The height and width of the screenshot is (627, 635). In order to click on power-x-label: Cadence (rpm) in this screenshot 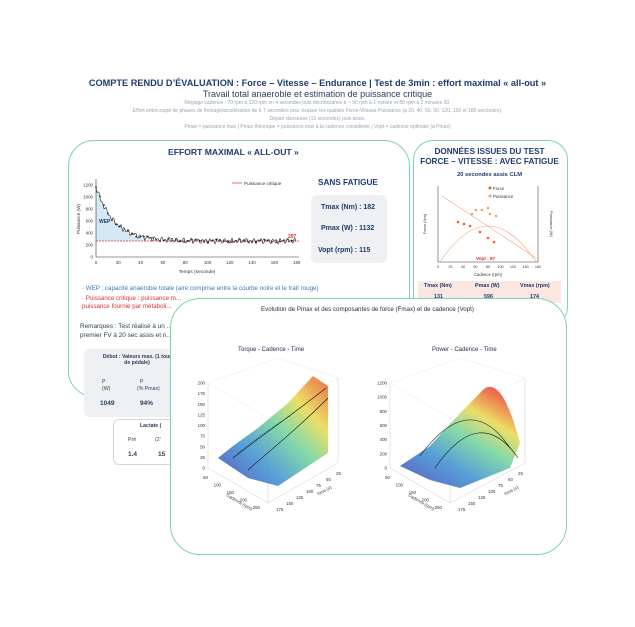, I will do `click(422, 502)`.